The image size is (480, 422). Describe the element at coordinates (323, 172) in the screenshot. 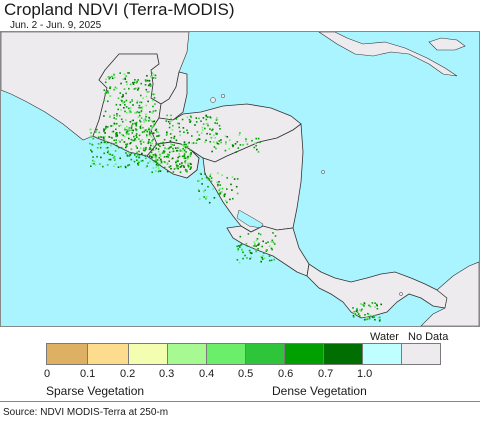

I see `island-corn` at that location.